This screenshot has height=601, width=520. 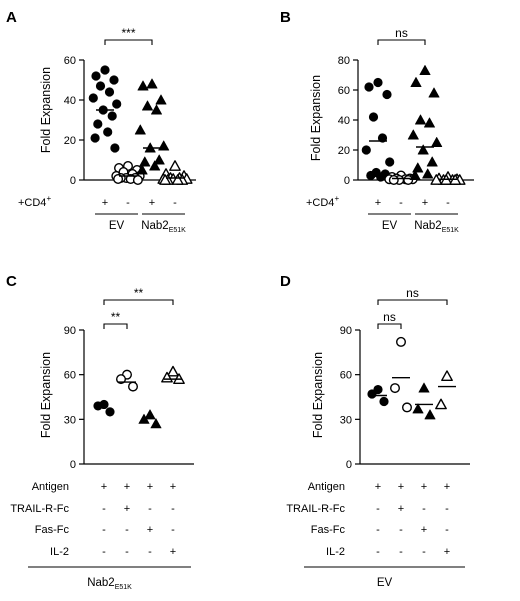 What do you see at coordinates (139, 397) in the screenshot?
I see `panel-c-points` at bounding box center [139, 397].